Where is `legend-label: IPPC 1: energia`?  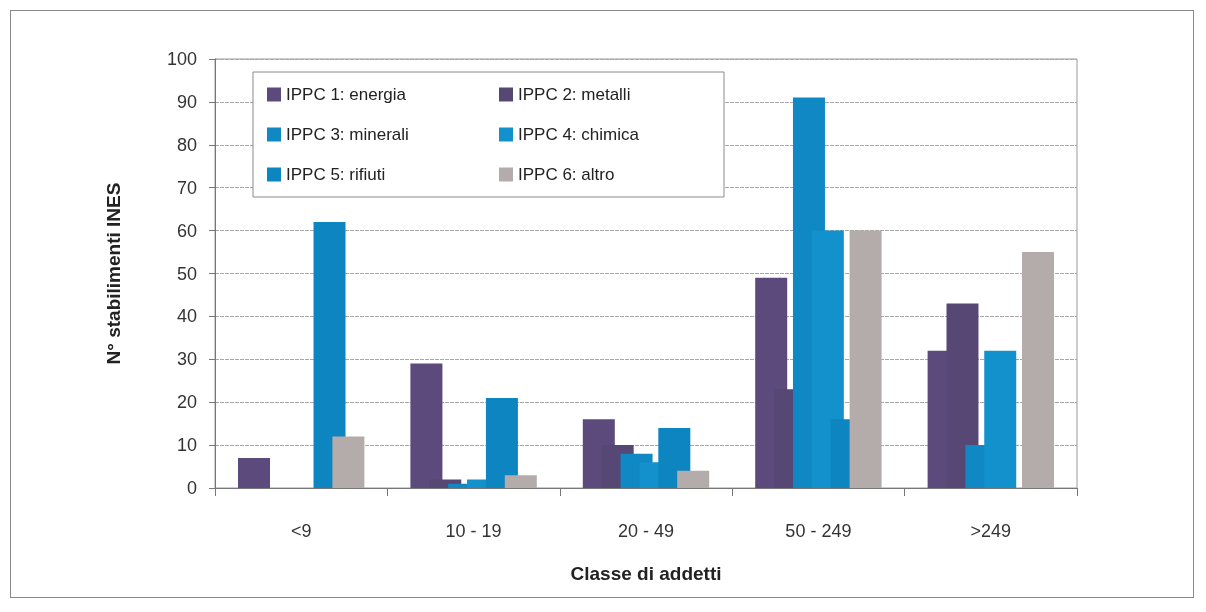
legend-label: IPPC 1: energia is located at coordinates (346, 94).